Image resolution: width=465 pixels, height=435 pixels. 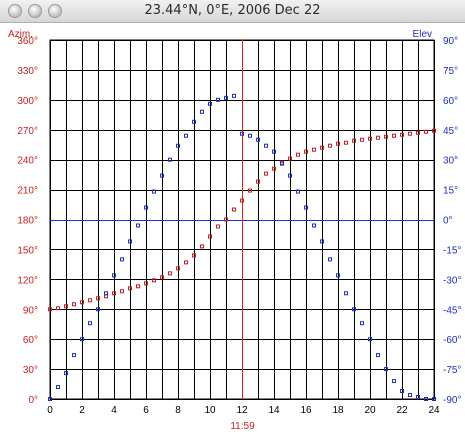 What do you see at coordinates (450, 101) in the screenshot?
I see `right-axis-tick-label: 60°` at bounding box center [450, 101].